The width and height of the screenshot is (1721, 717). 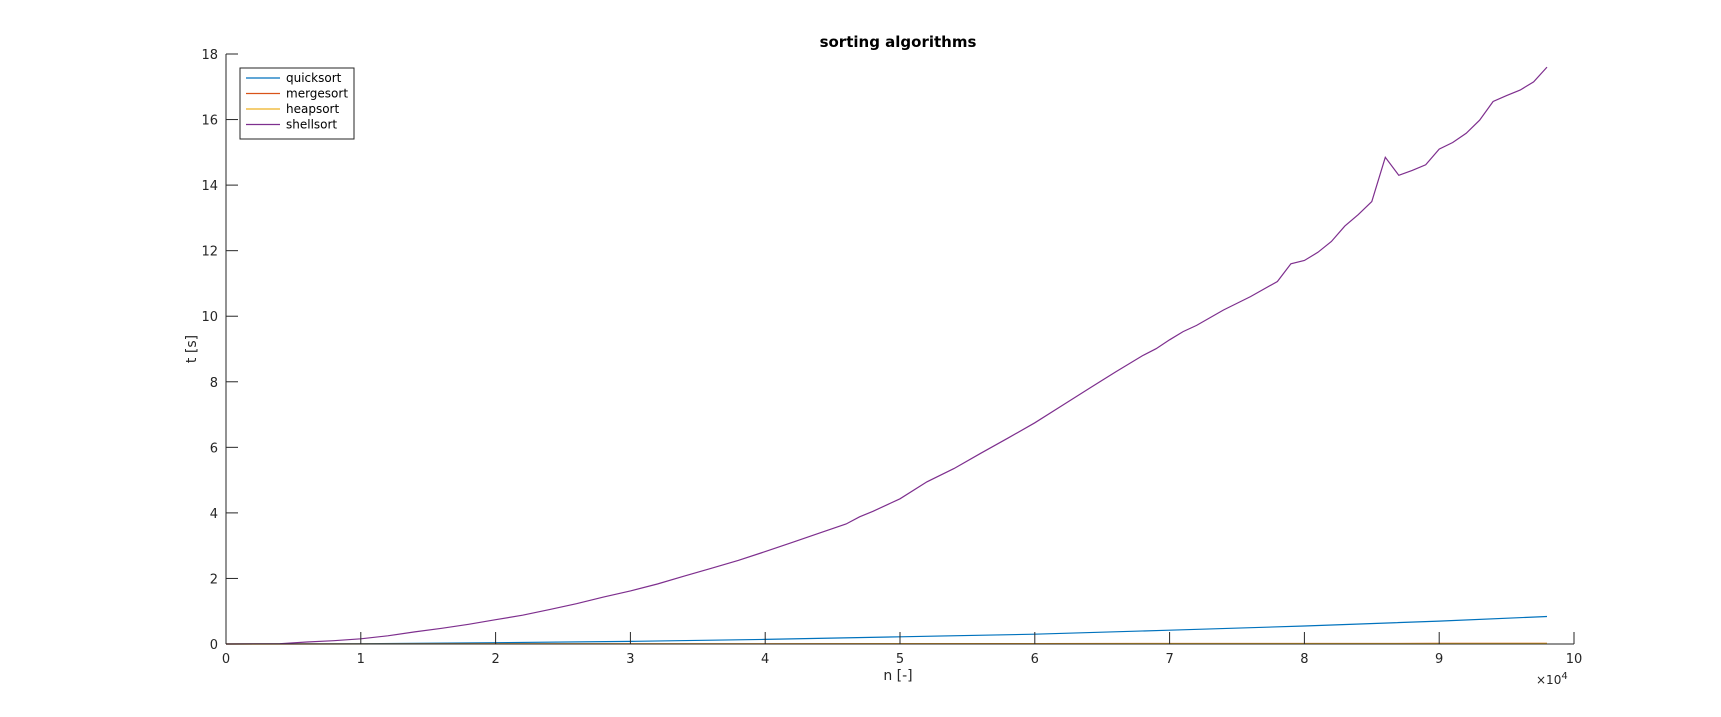 I want to click on x-tick-label: 1, so click(x=361, y=659).